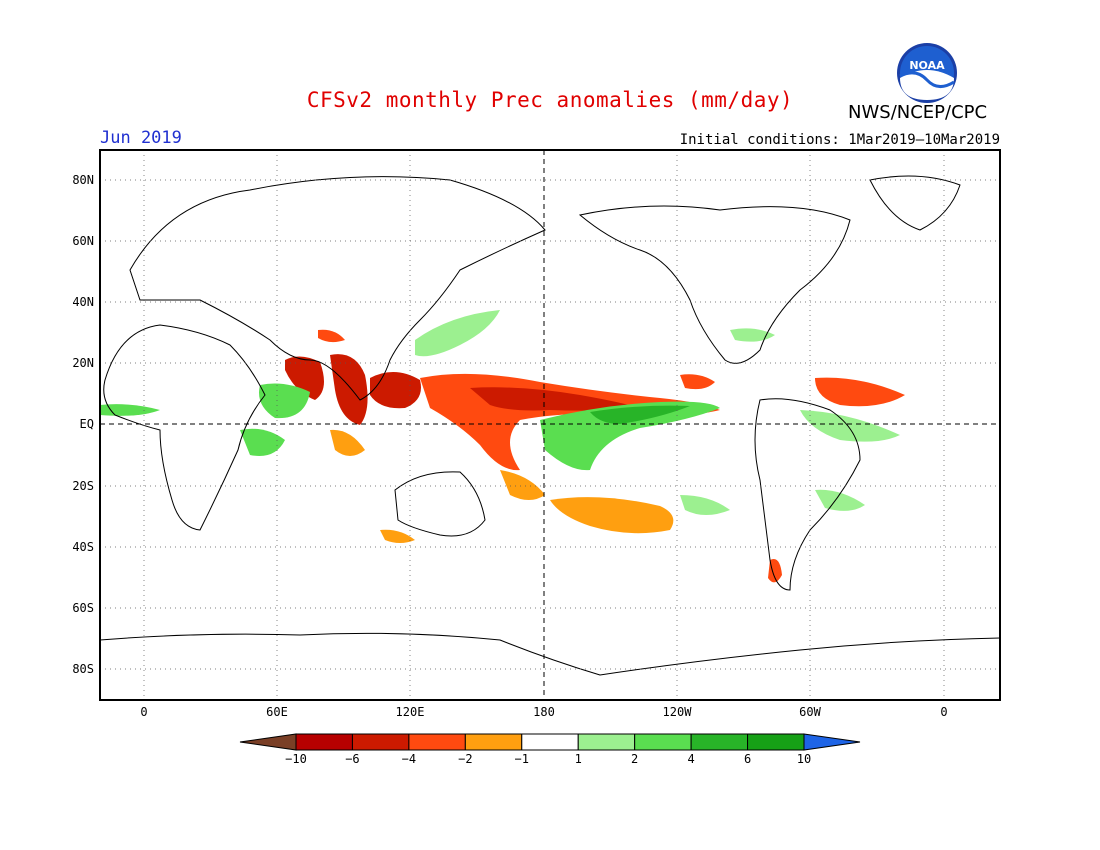  Describe the element at coordinates (714, 284) in the screenshot. I see `coastline-north-america` at that location.